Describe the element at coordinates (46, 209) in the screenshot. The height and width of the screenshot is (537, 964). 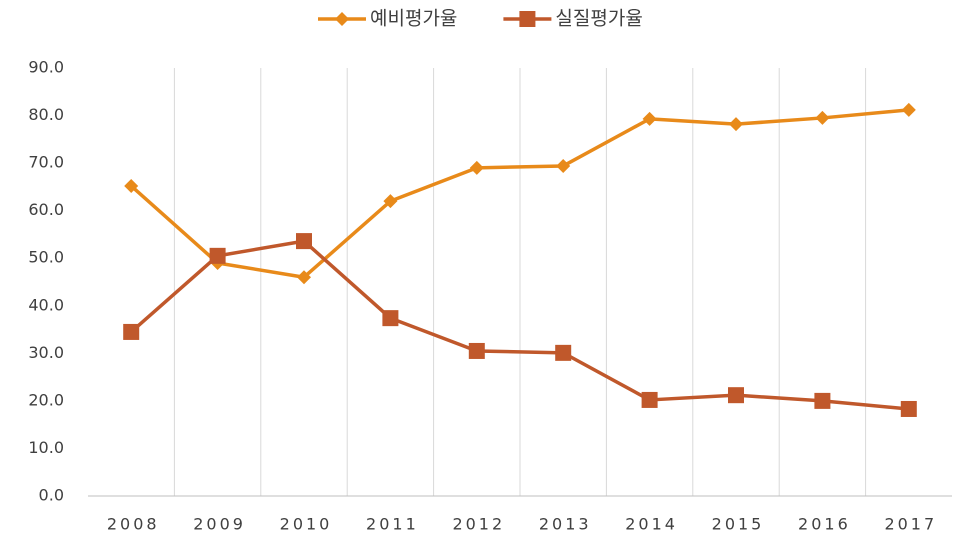
I see `y-tick-label: 60.0` at that location.